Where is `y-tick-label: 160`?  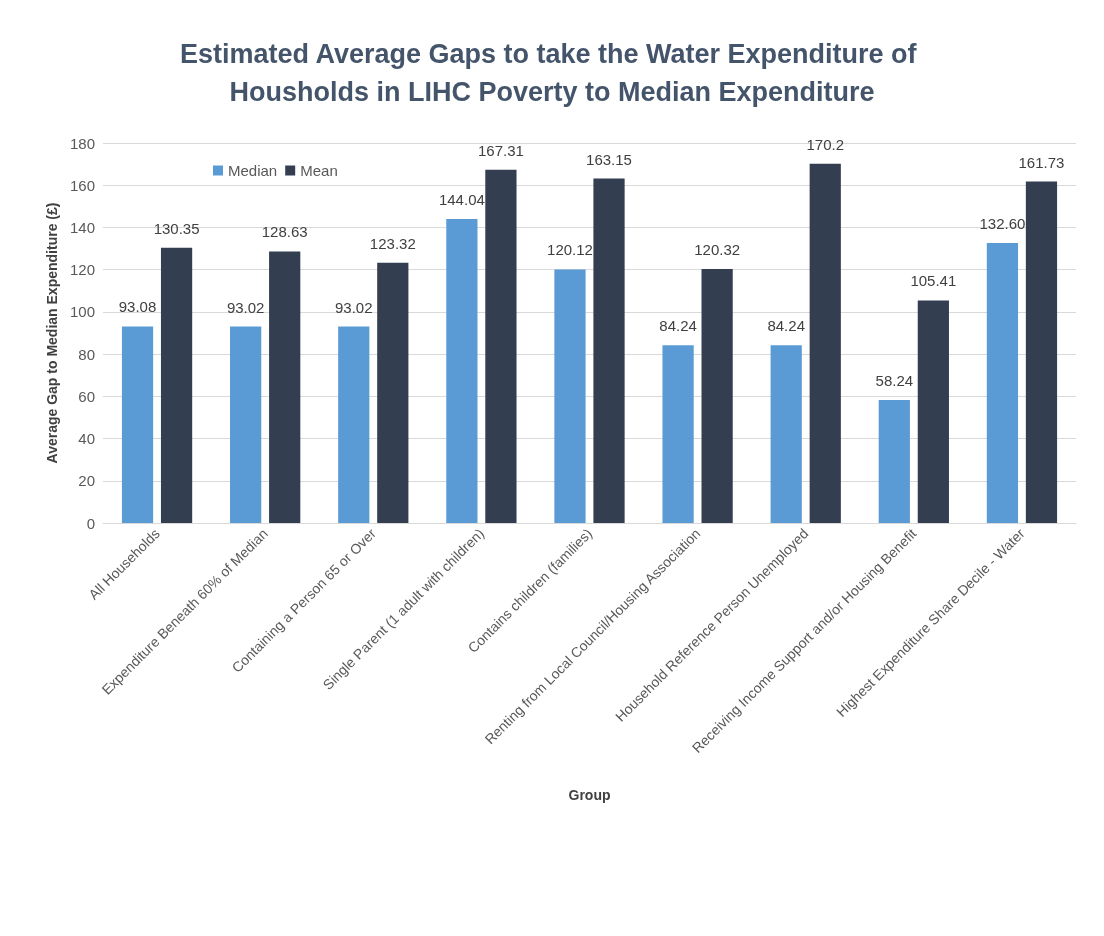 y-tick-label: 160 is located at coordinates (82, 185).